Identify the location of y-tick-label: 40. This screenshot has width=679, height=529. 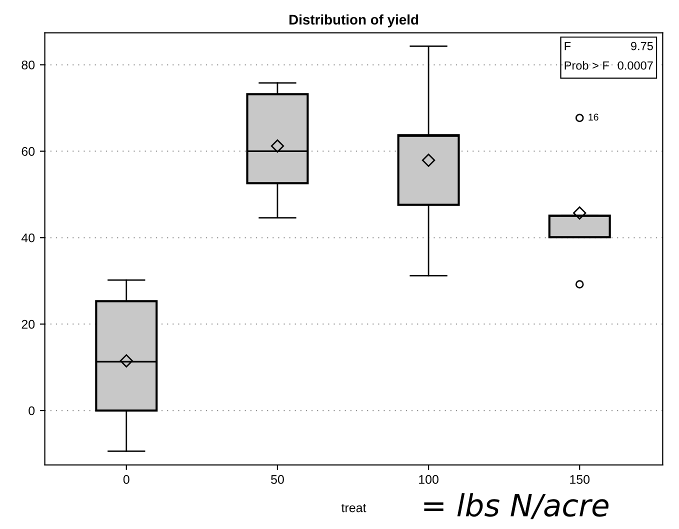
(28, 237).